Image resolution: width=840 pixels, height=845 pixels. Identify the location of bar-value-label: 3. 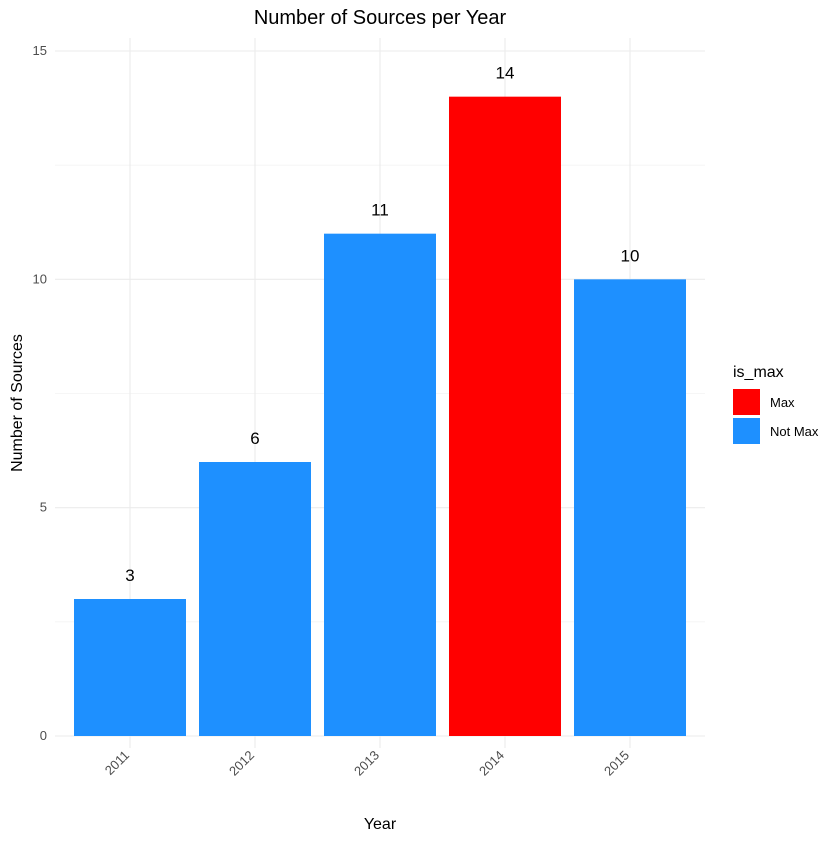
(129, 575).